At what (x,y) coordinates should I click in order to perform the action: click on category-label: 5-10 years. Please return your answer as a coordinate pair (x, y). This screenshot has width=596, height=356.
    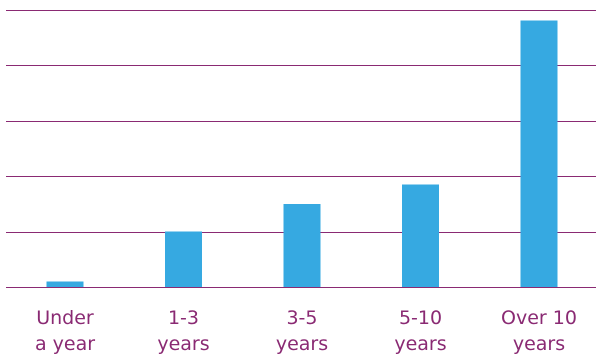
    Looking at the image, I should click on (420, 331).